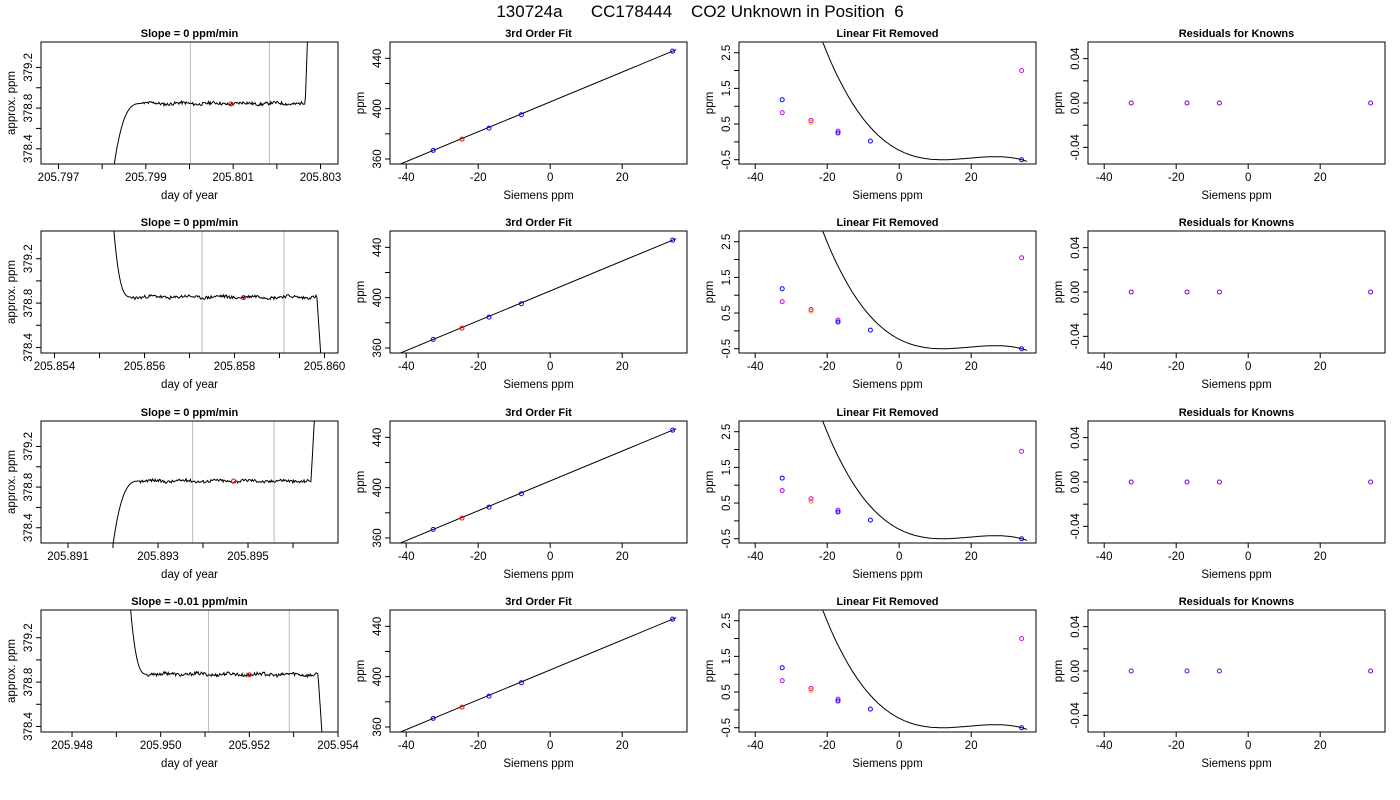  What do you see at coordinates (378, 537) in the screenshot?
I see `y-tick-label: 360` at bounding box center [378, 537].